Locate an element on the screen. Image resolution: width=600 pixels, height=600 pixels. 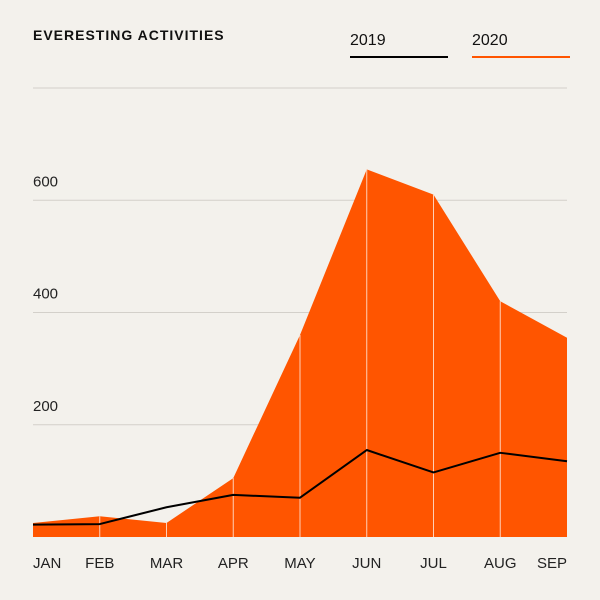
x-tick-jan: JAN is located at coordinates (47, 563).